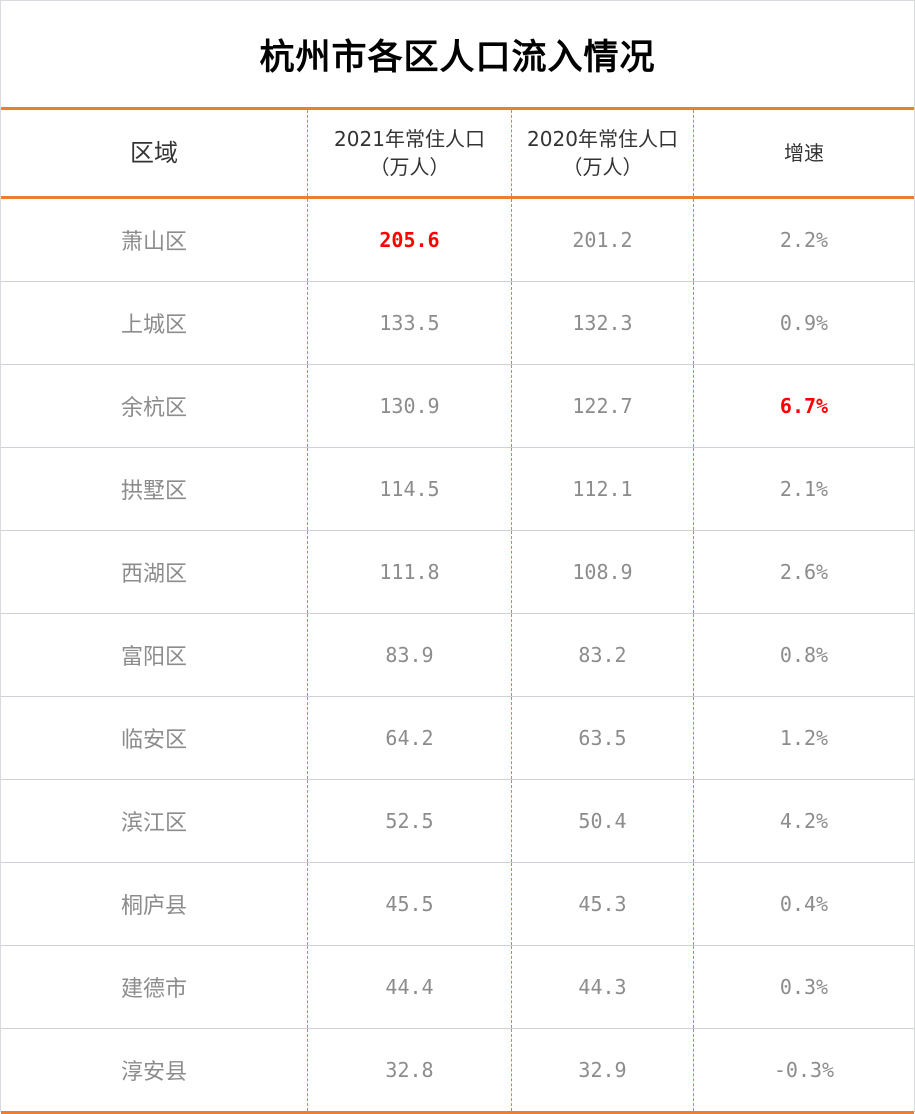 The image size is (915, 1114). What do you see at coordinates (803, 153) in the screenshot?
I see `header-growth: 增速` at bounding box center [803, 153].